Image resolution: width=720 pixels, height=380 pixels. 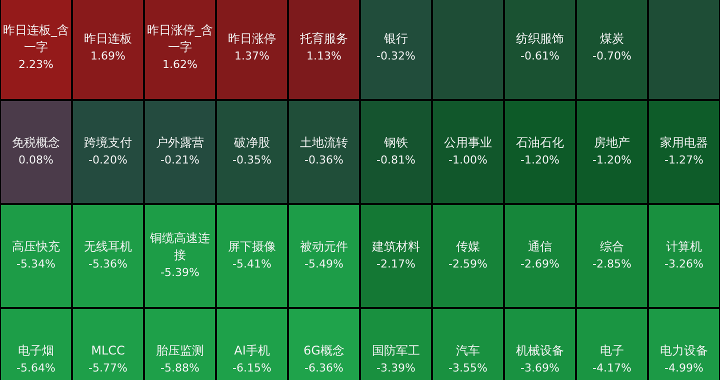 What do you see at coordinates (468, 351) in the screenshot?
I see `category-label: 汽车` at bounding box center [468, 351].